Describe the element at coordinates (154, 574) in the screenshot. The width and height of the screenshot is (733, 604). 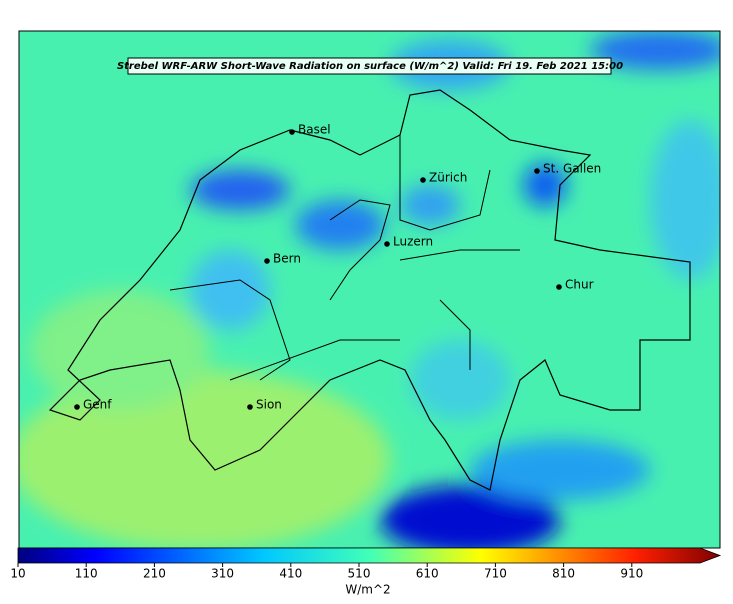
I see `colorbar-tick-label: 210` at that location.